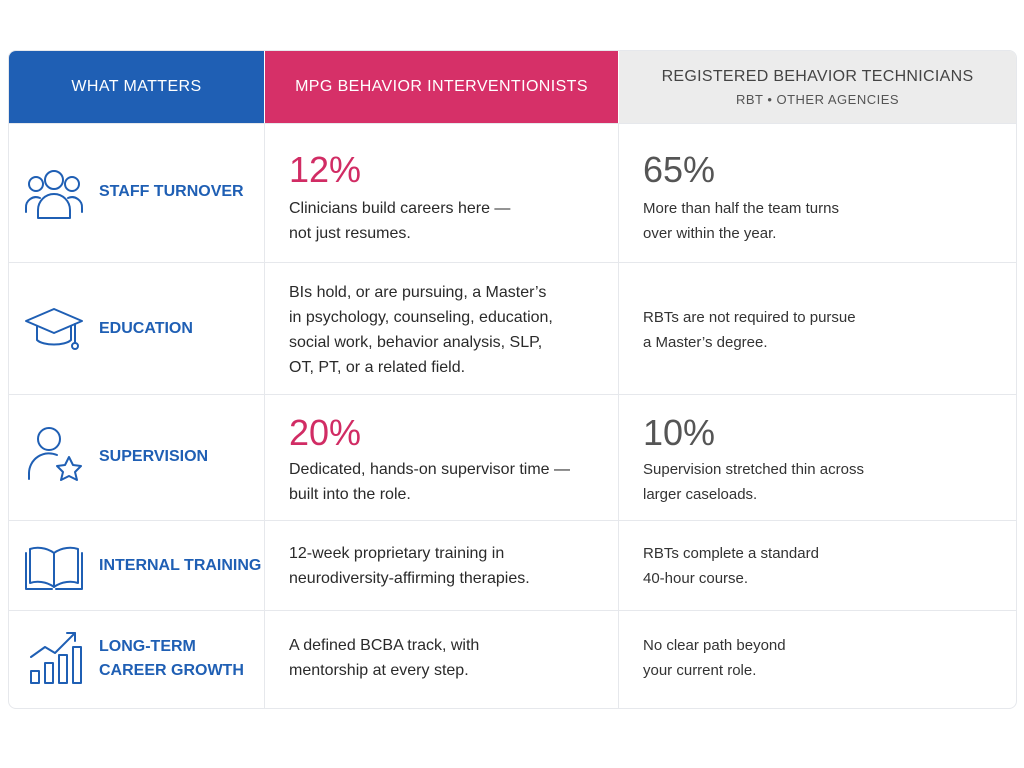 This screenshot has width=1024, height=768. I want to click on row-label-cell: LONG-TERM CAREER GROWTH, so click(137, 659).